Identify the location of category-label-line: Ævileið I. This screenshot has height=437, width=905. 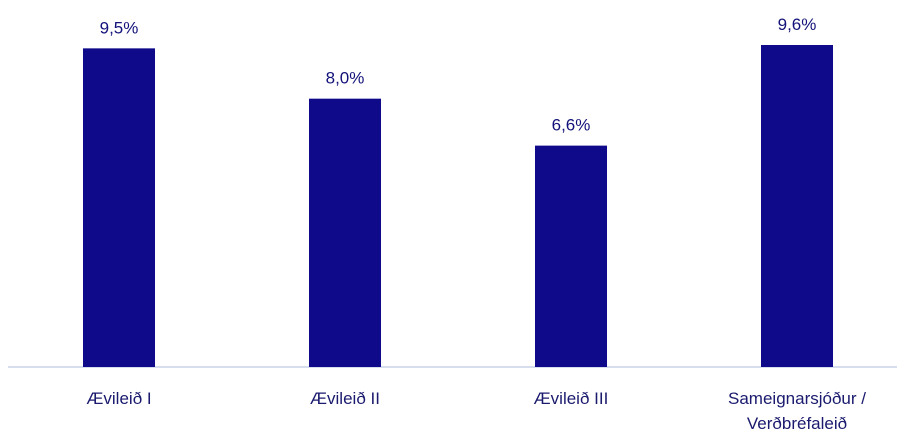
(118, 398).